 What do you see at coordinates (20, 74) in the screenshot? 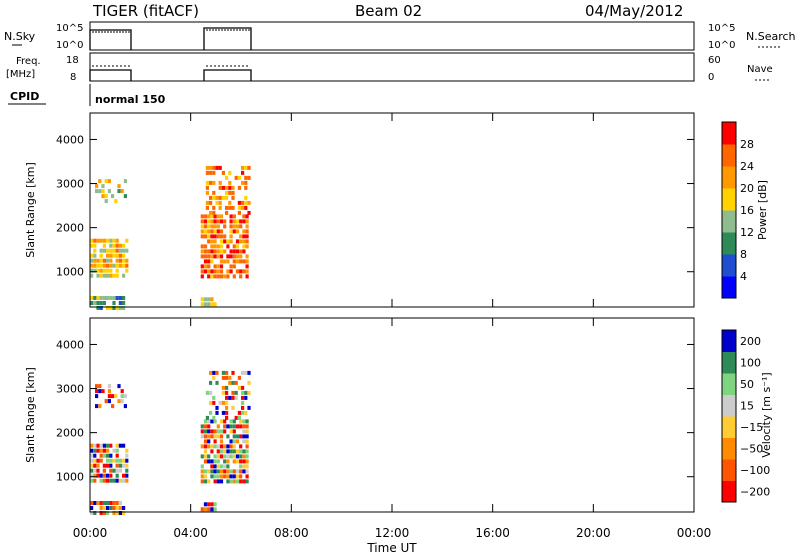
I see `freq-unit-label: [MHz]` at bounding box center [20, 74].